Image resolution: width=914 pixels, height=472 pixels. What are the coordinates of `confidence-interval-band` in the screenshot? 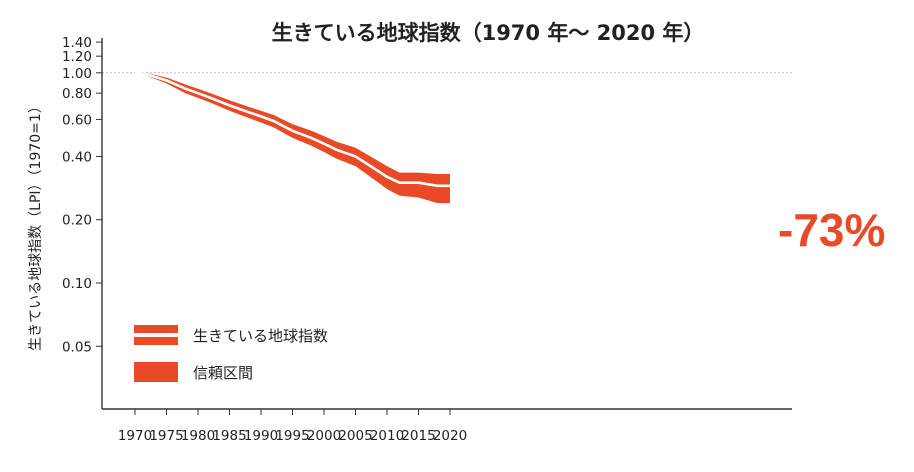 It's located at (292, 138).